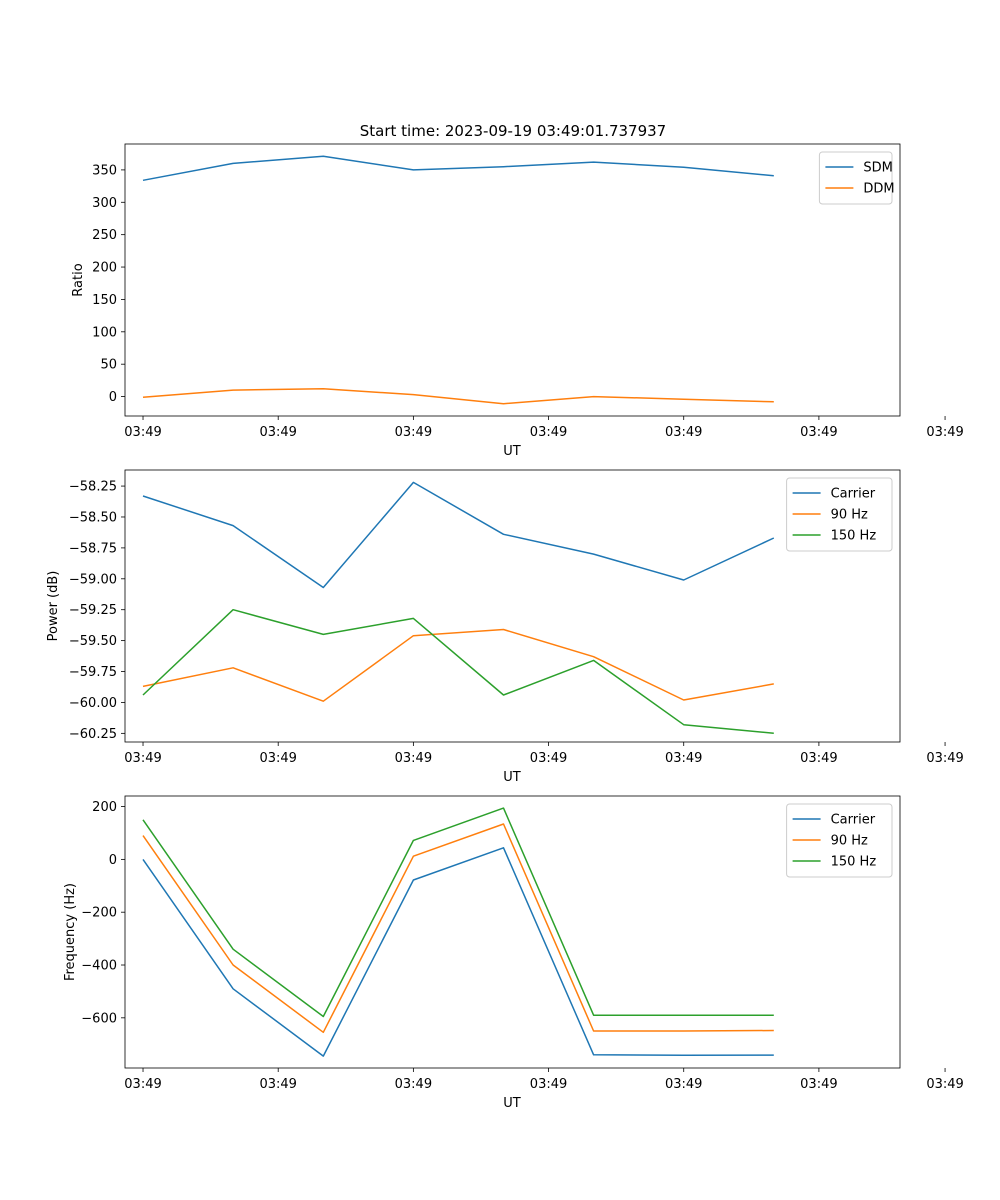 This screenshot has height=1200, width=1000. What do you see at coordinates (104, 300) in the screenshot?
I see `y-tick-label: 150` at bounding box center [104, 300].